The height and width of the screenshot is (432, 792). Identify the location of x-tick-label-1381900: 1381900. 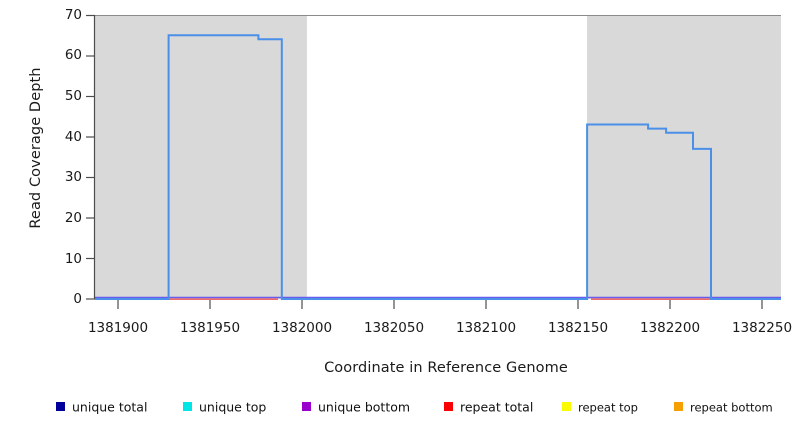
(118, 328).